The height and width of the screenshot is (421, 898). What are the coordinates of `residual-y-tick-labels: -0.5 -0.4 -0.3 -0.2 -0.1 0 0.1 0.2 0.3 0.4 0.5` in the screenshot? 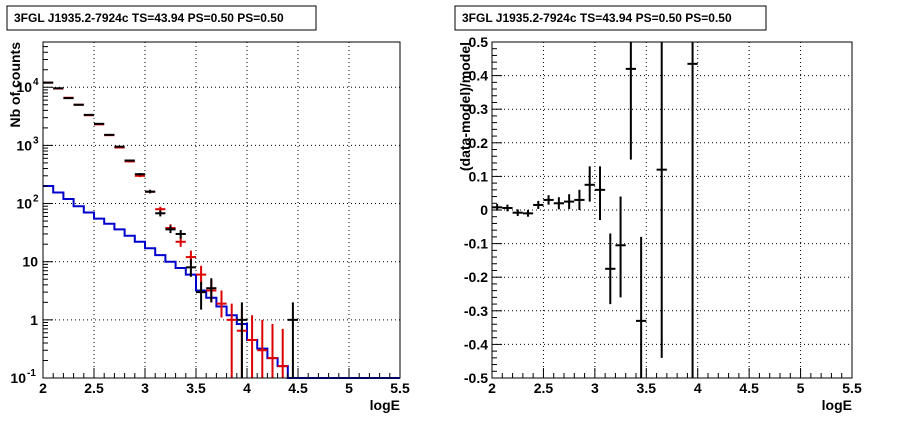 It's located at (476, 210).